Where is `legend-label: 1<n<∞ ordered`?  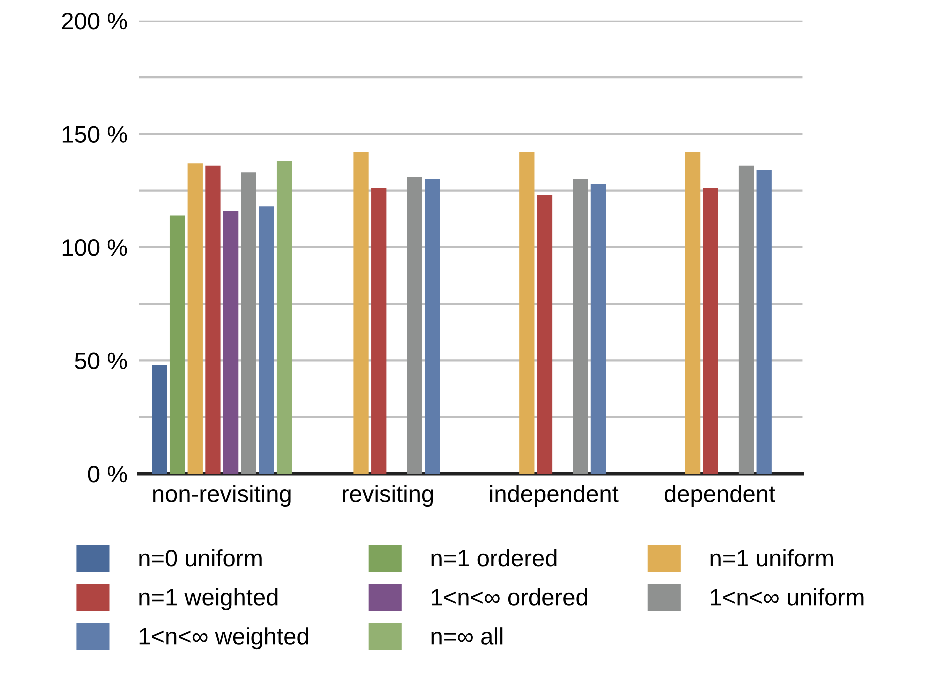
legend-label: 1<n<∞ ordered is located at coordinates (510, 597).